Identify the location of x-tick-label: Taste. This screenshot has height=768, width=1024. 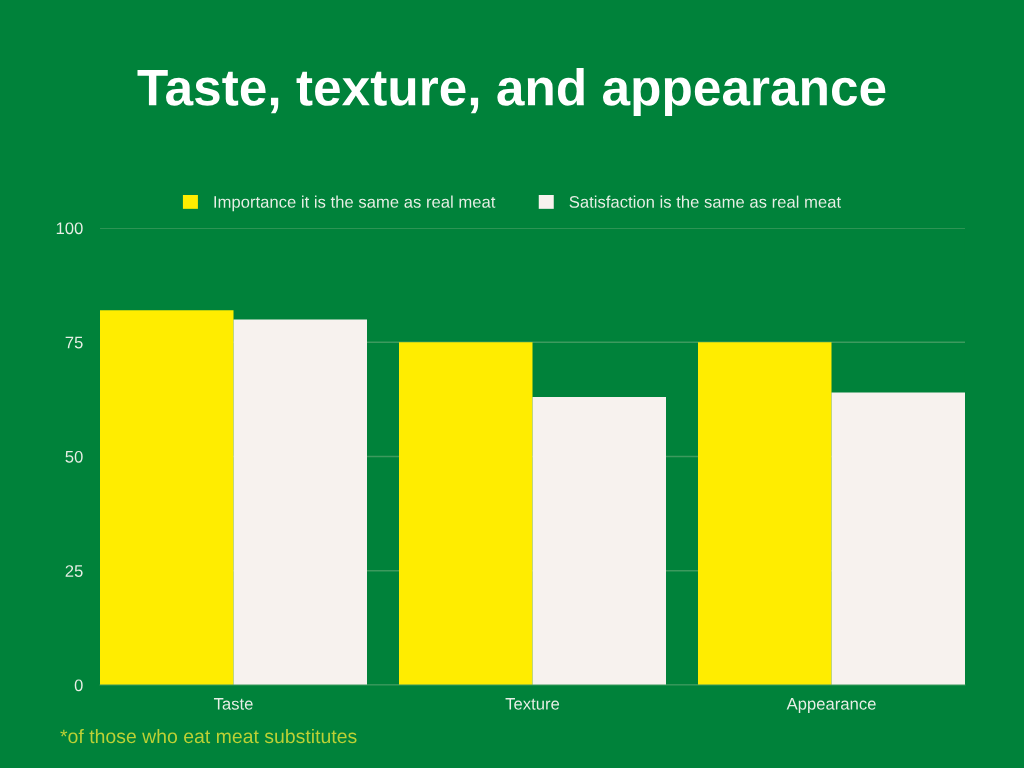
(233, 704).